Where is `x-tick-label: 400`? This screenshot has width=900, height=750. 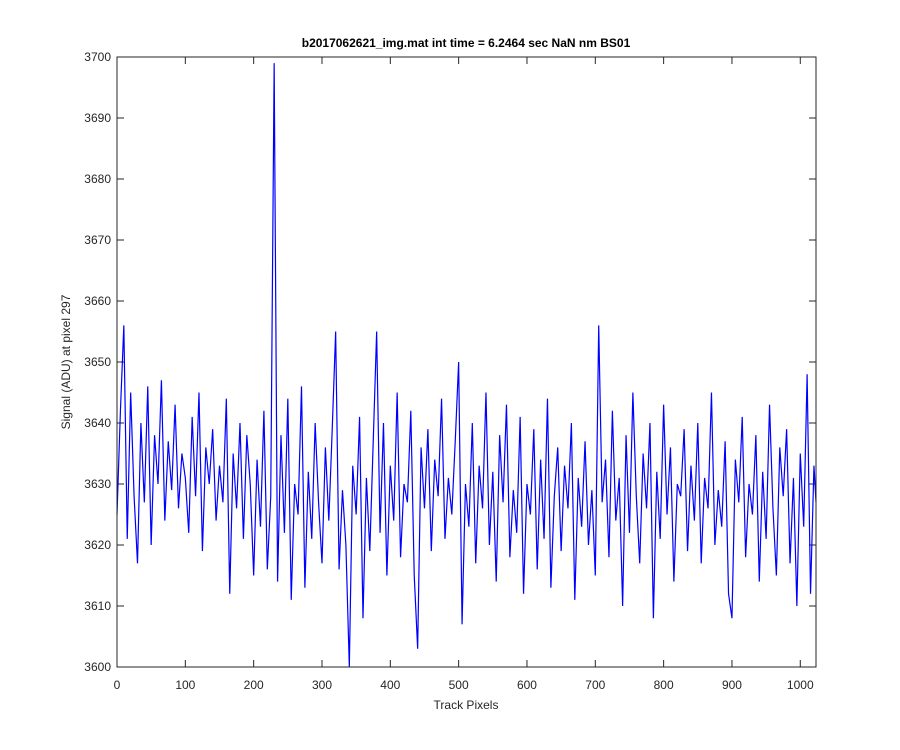
x-tick-label: 400 is located at coordinates (390, 685).